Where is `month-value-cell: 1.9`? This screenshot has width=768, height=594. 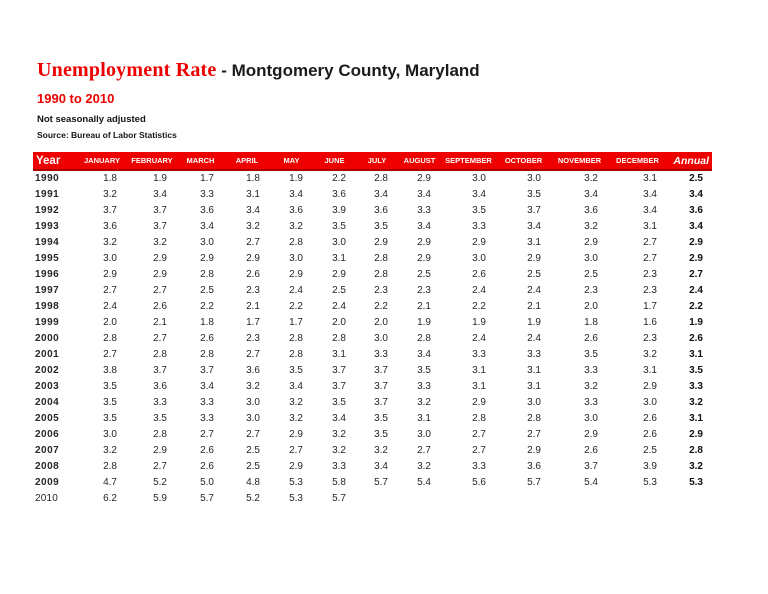 month-value-cell: 1.9 is located at coordinates (479, 322).